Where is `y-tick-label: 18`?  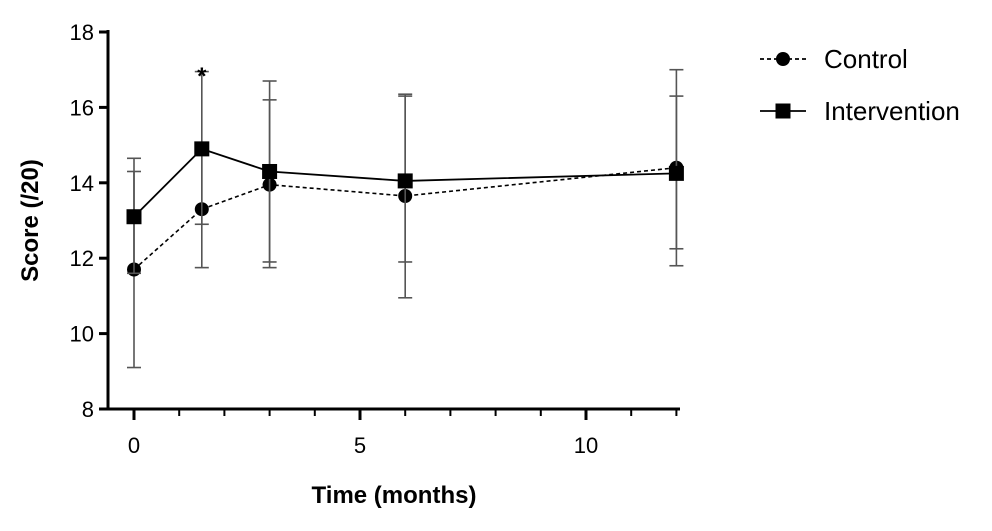
y-tick-label: 18 is located at coordinates (82, 32).